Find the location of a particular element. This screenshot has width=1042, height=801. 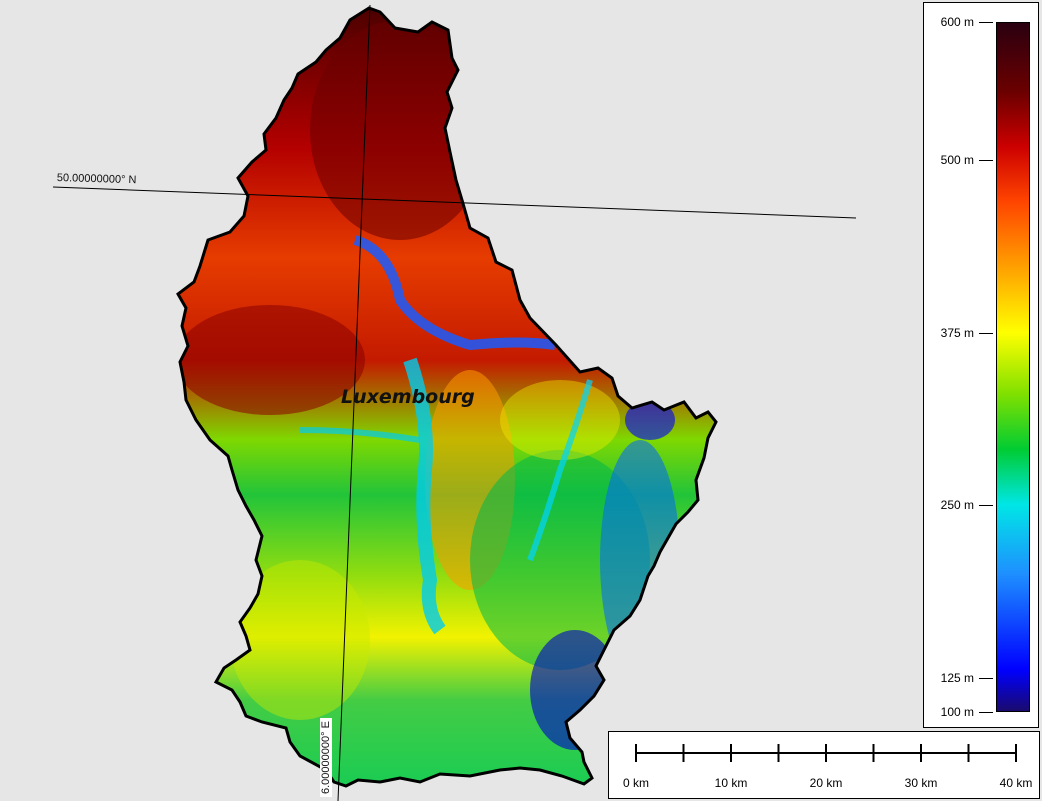

longitude-label: 6.00000000° E is located at coordinates (326, 757).